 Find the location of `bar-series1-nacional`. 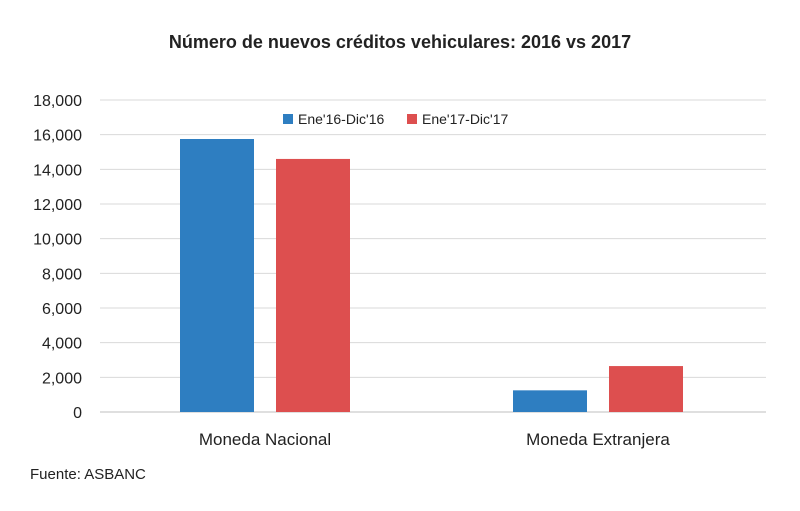

bar-series1-nacional is located at coordinates (217, 275).